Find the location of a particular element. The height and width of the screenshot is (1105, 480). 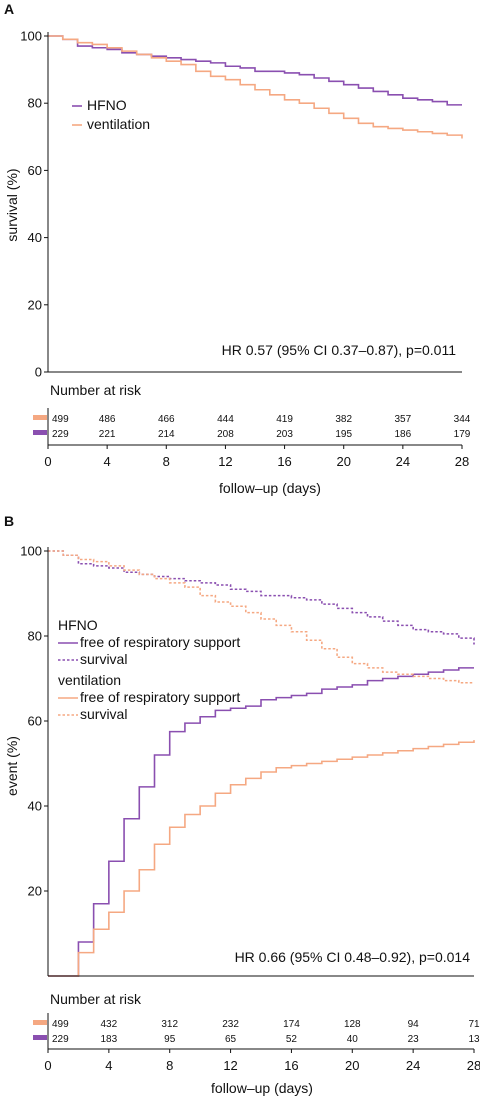

panel-b-risk-marker-hfno is located at coordinates (40, 1037).